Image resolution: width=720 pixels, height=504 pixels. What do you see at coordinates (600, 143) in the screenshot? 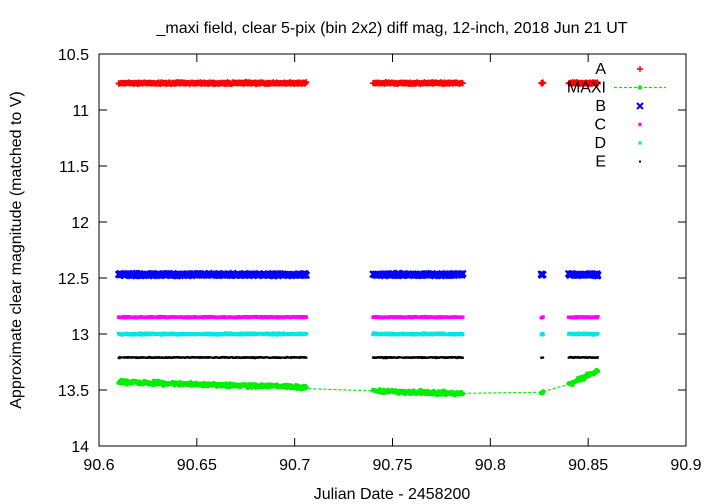
I see `legend-label: D` at bounding box center [600, 143].